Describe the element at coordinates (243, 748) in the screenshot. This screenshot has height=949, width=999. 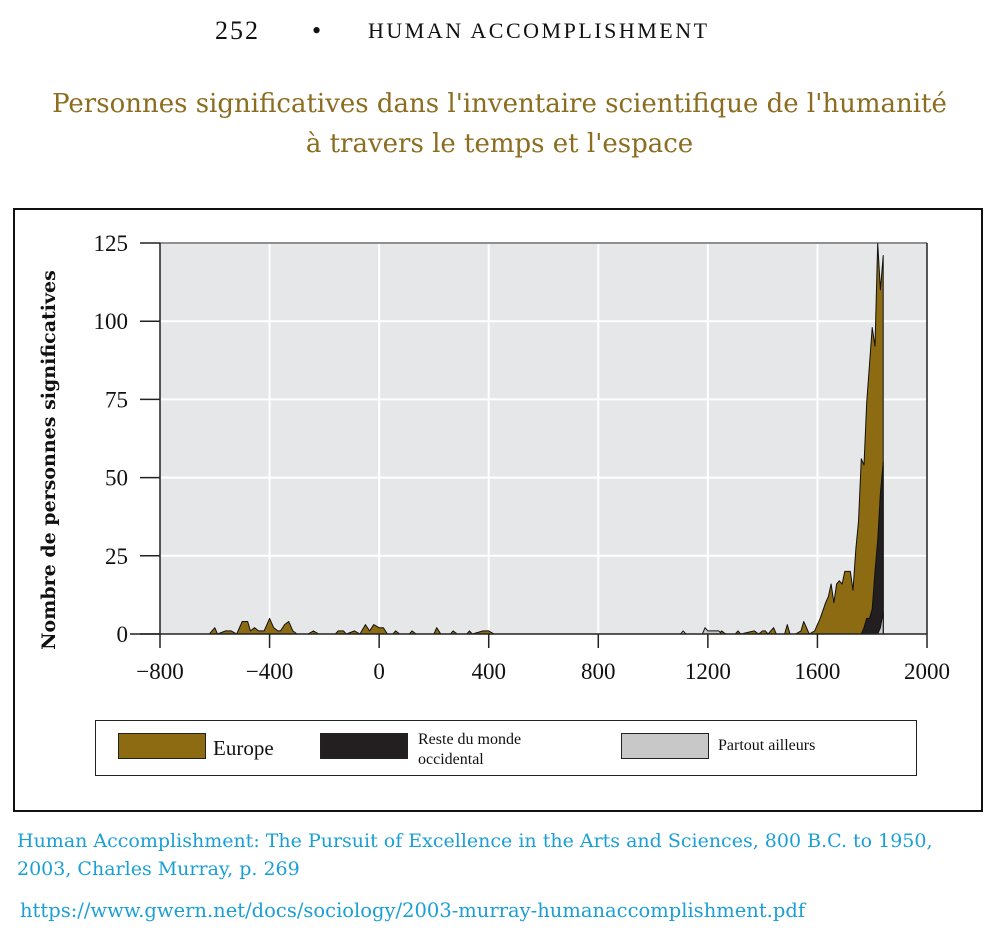
I see `legend-label-europe: Europe` at that location.